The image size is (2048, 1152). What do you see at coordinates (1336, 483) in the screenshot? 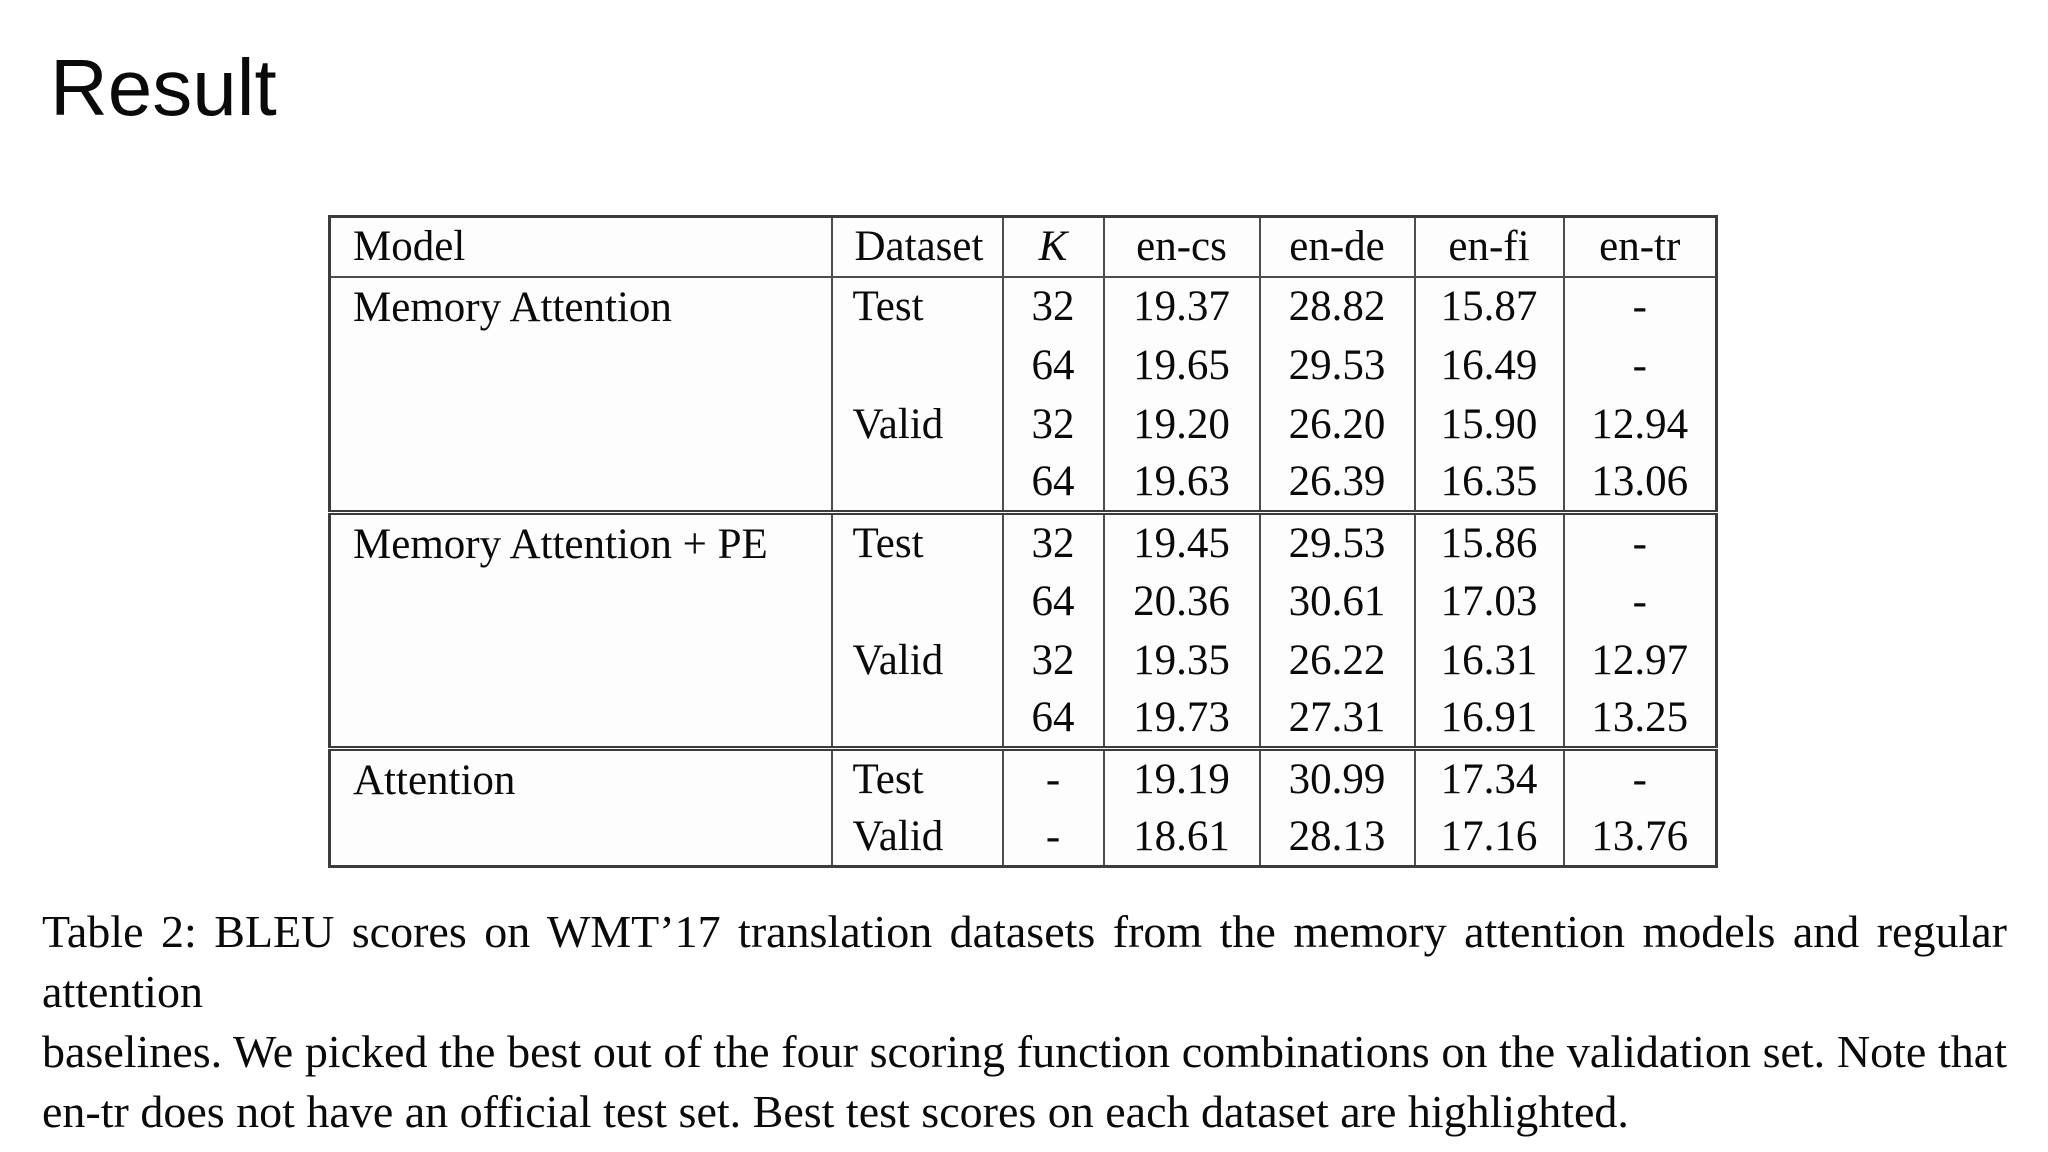
I see `score-cell-en-de: 26.39` at bounding box center [1336, 483].